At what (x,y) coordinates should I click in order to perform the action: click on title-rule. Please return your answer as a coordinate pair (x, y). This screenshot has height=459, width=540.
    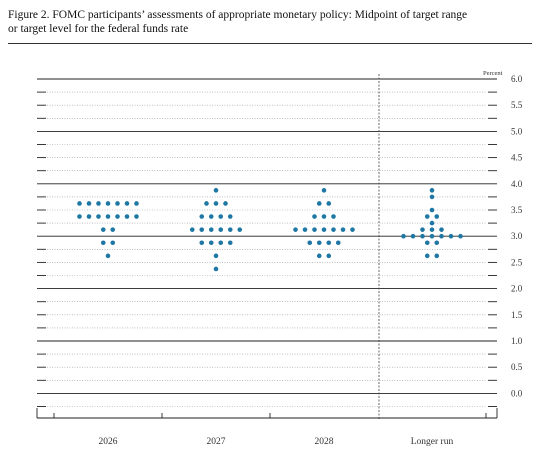
    Looking at the image, I should click on (270, 43).